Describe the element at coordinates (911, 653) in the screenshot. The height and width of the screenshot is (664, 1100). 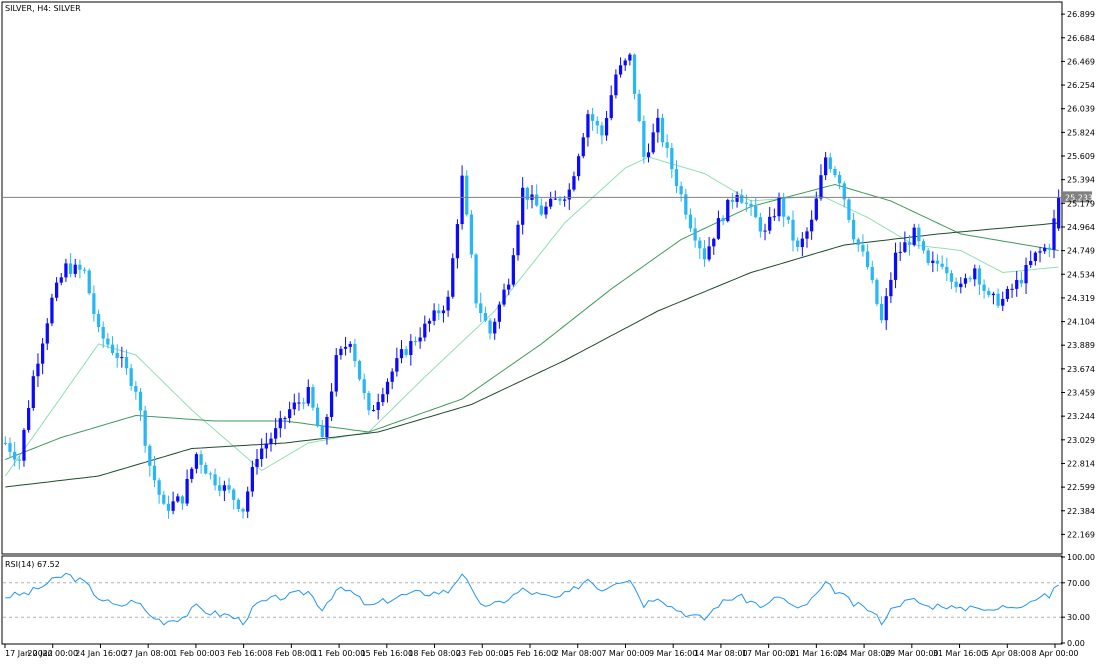
I see `time-tick-label: 29 Mar 00:00` at that location.